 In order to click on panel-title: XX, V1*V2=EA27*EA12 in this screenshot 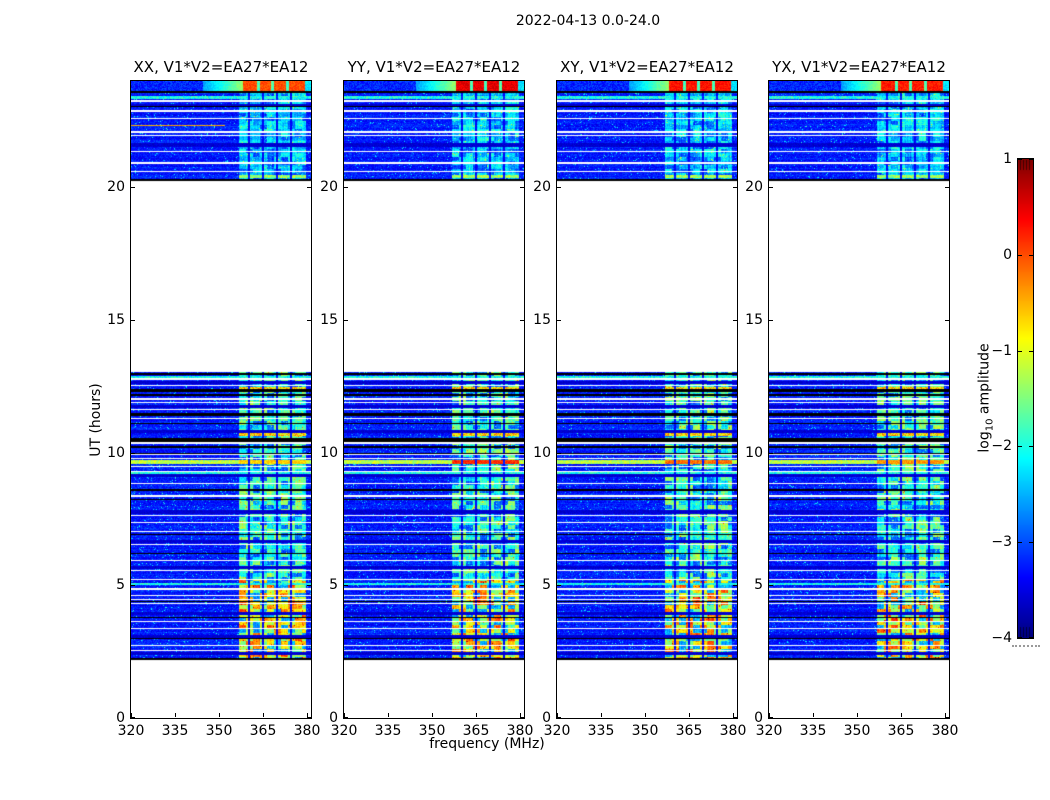, I will do `click(221, 67)`.